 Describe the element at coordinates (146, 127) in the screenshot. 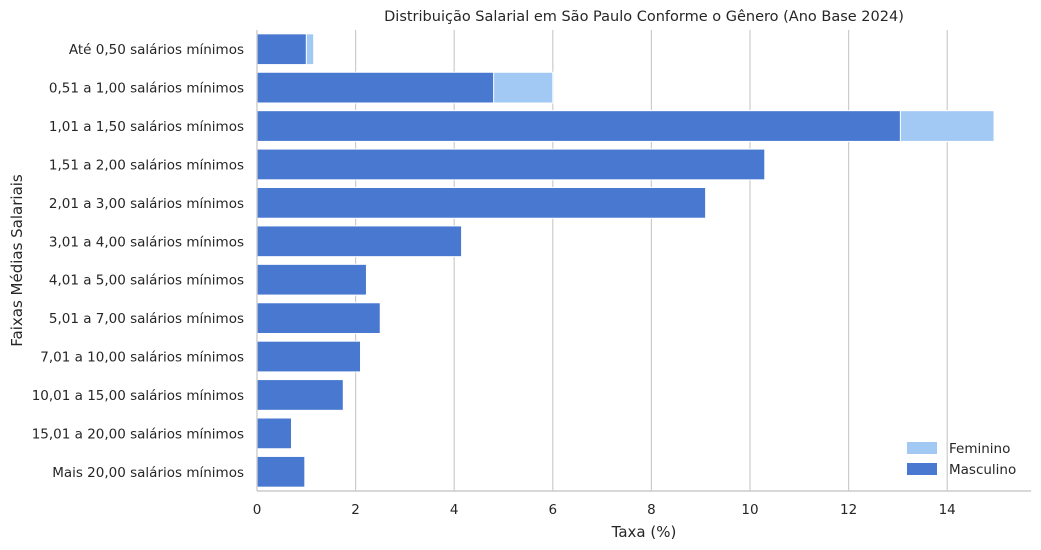

I see `y-tick-label-2: 1,01 a 1,50 salários mínimos` at that location.